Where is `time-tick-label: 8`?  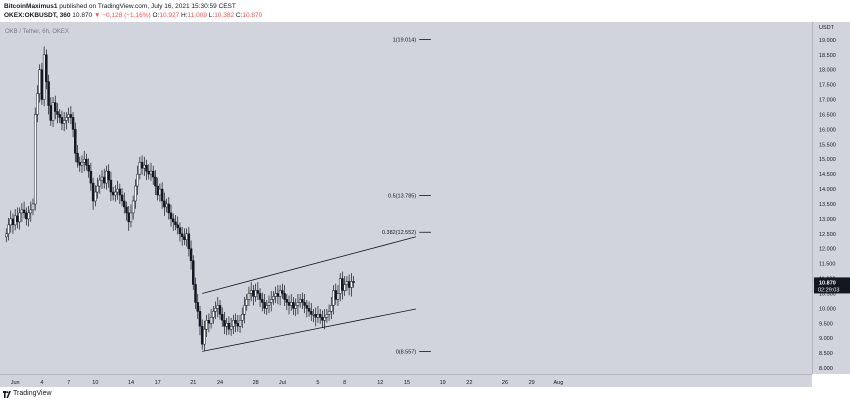
time-tick-label: 8 is located at coordinates (344, 383).